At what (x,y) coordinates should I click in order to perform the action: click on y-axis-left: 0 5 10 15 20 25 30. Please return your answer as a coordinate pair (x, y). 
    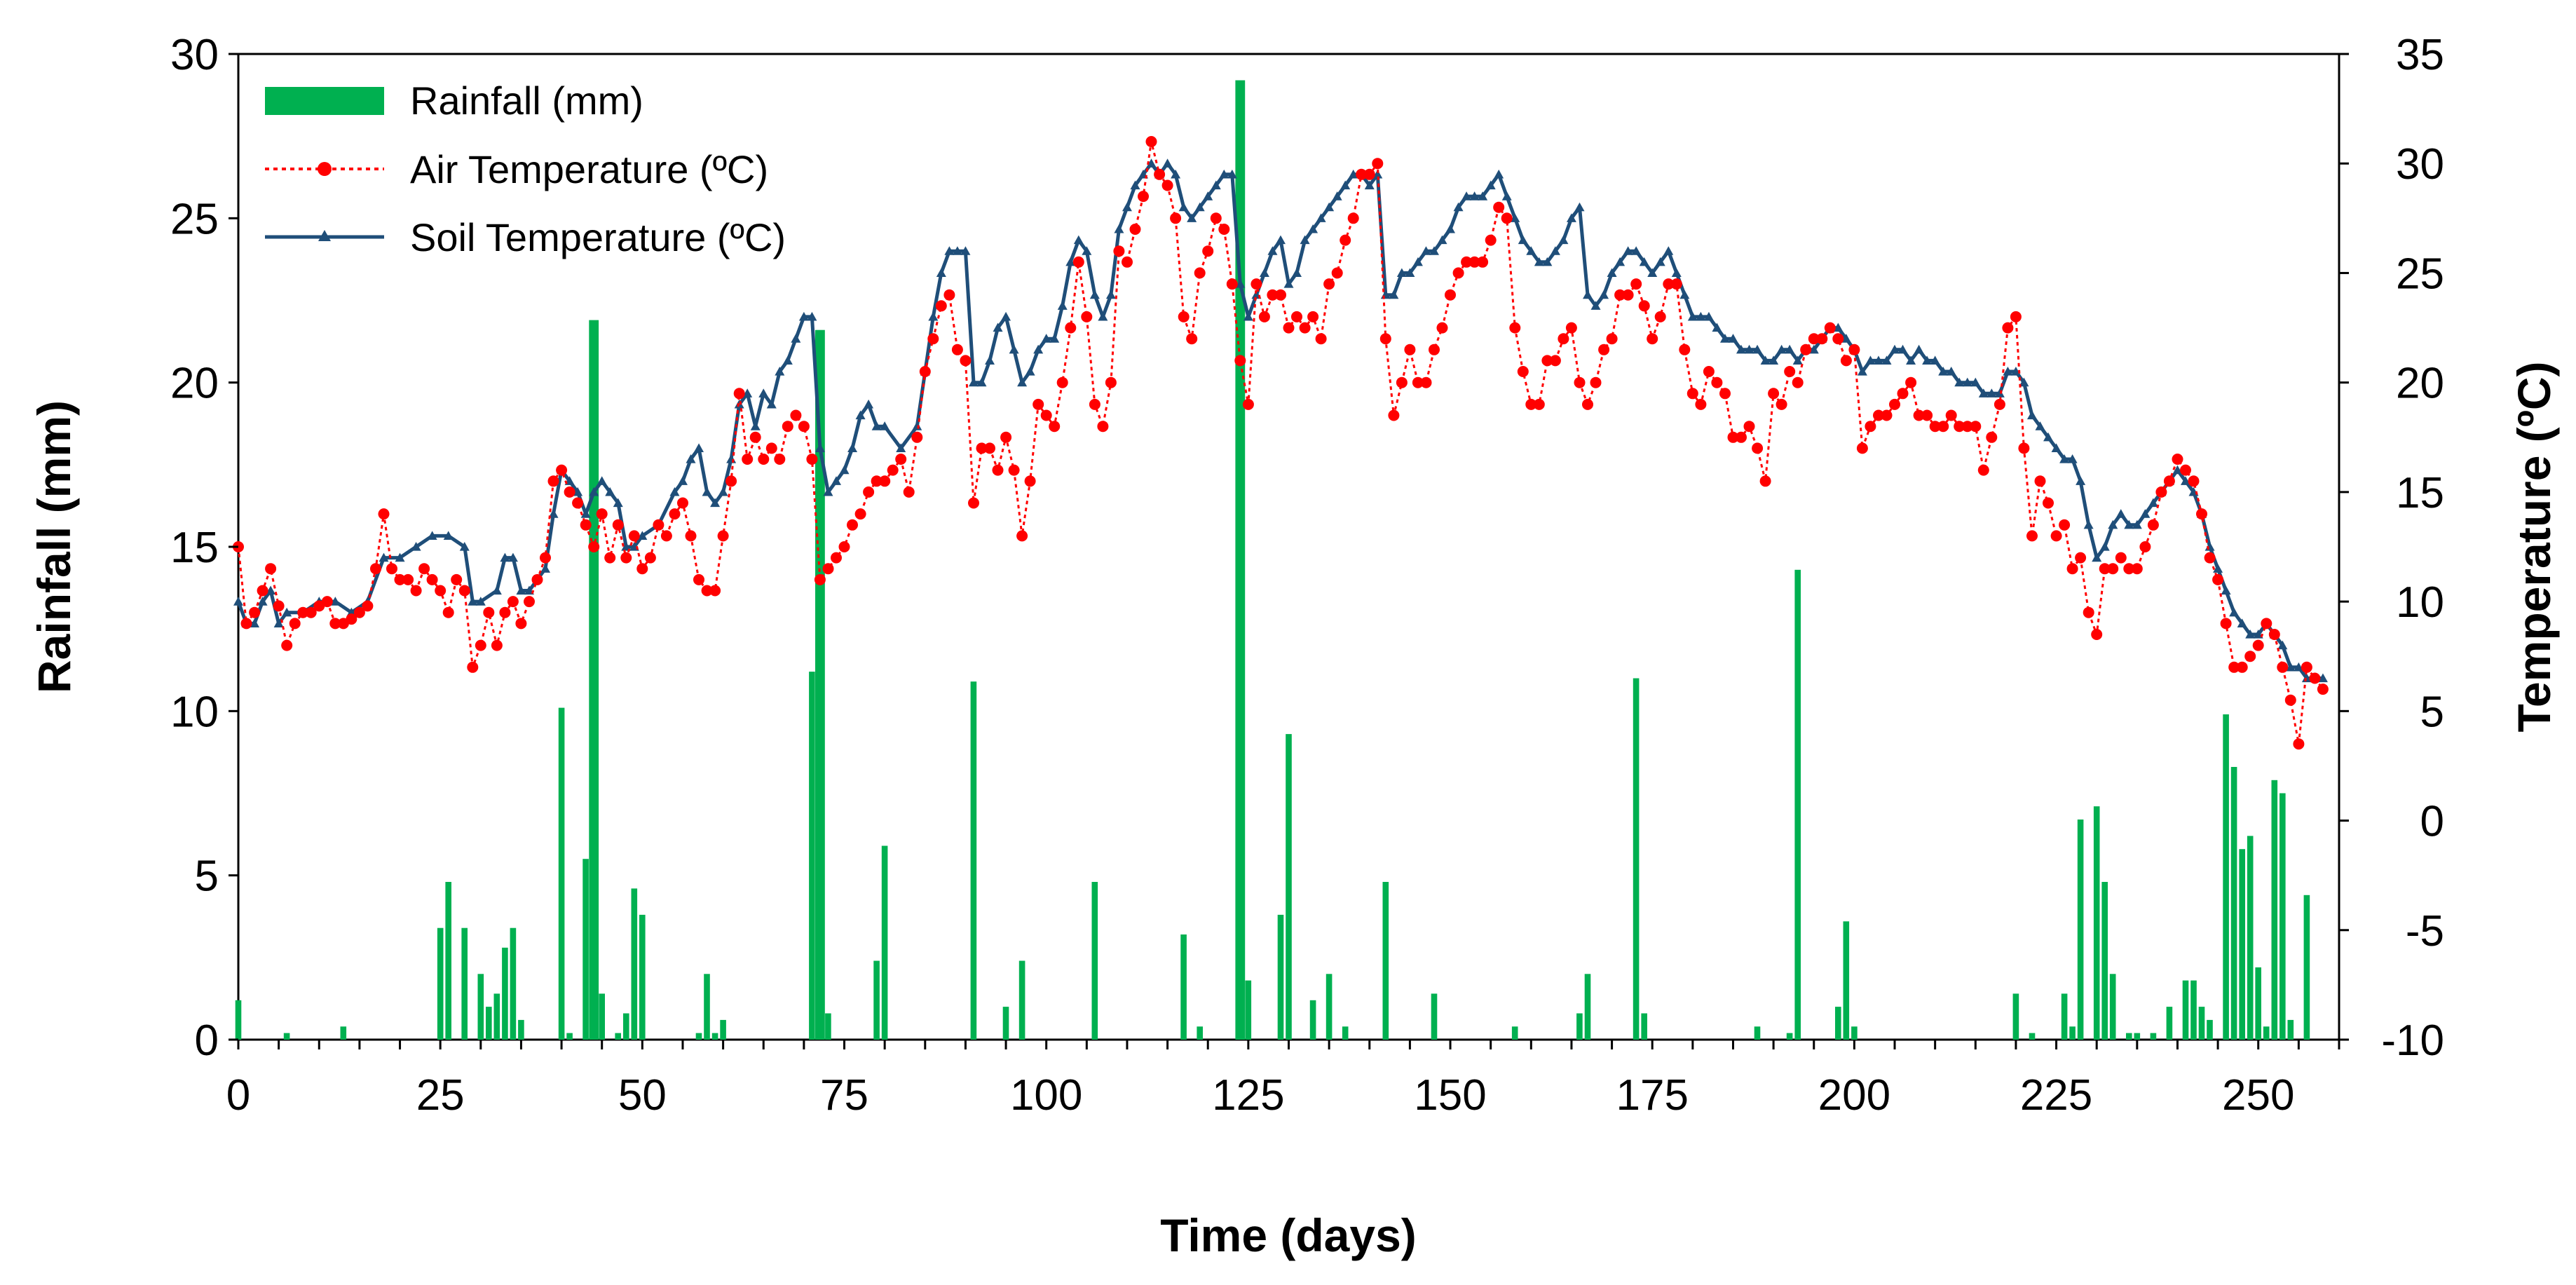
    Looking at the image, I should click on (204, 548).